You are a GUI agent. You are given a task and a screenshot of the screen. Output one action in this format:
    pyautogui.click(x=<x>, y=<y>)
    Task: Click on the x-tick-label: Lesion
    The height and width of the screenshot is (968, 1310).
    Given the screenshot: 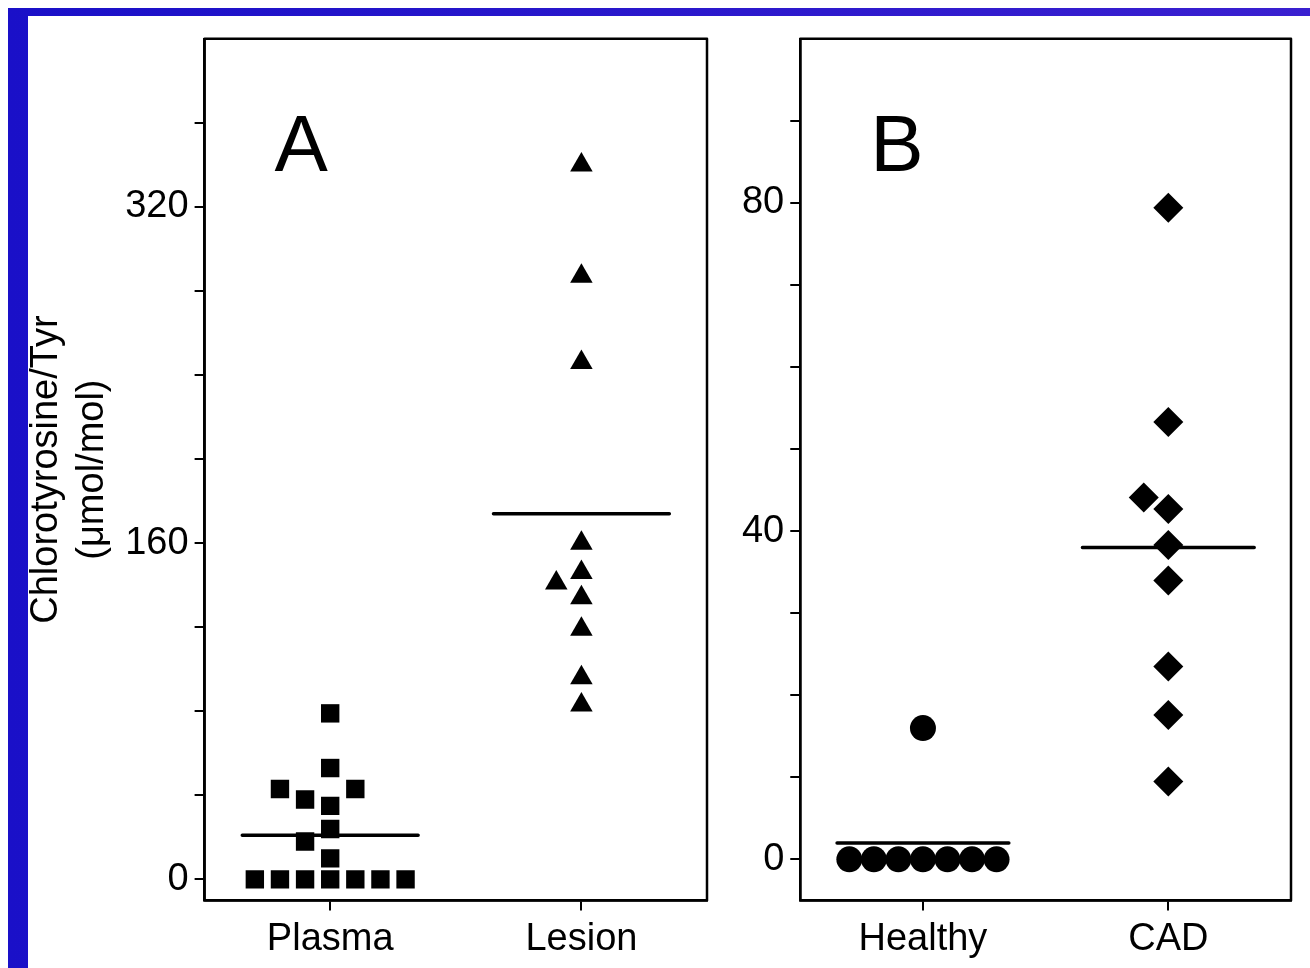 What is the action you would take?
    pyautogui.click(x=581, y=936)
    